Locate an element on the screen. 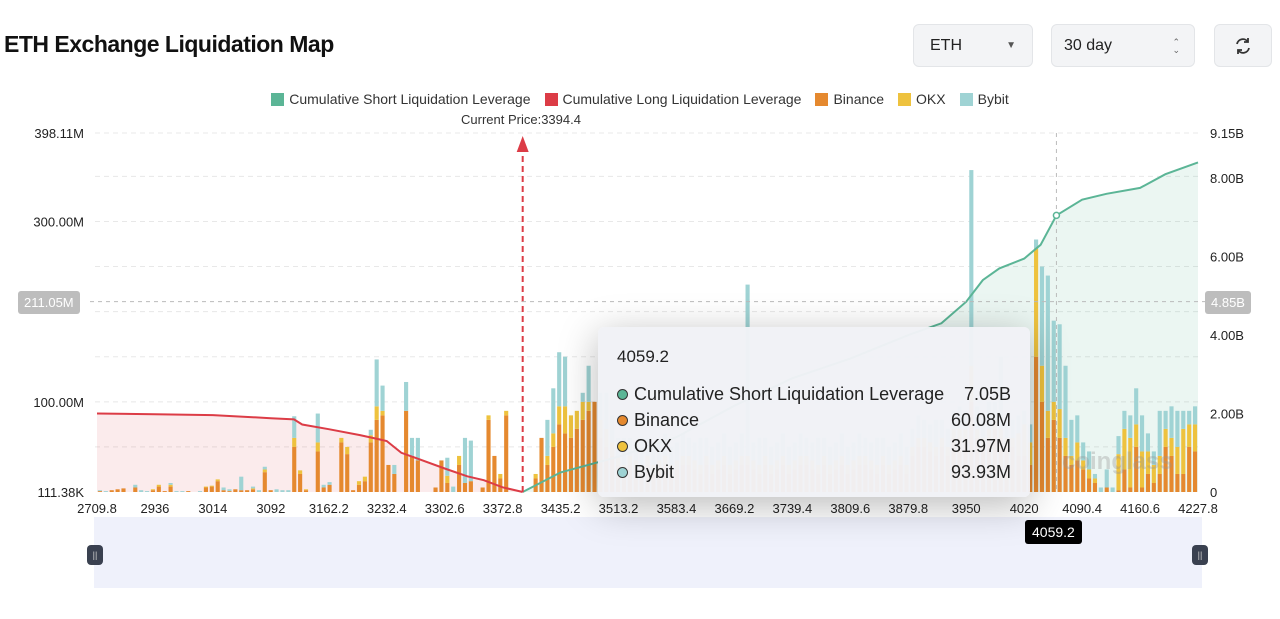 The image size is (1280, 619). y-right-tick: 9.15B is located at coordinates (1227, 133).